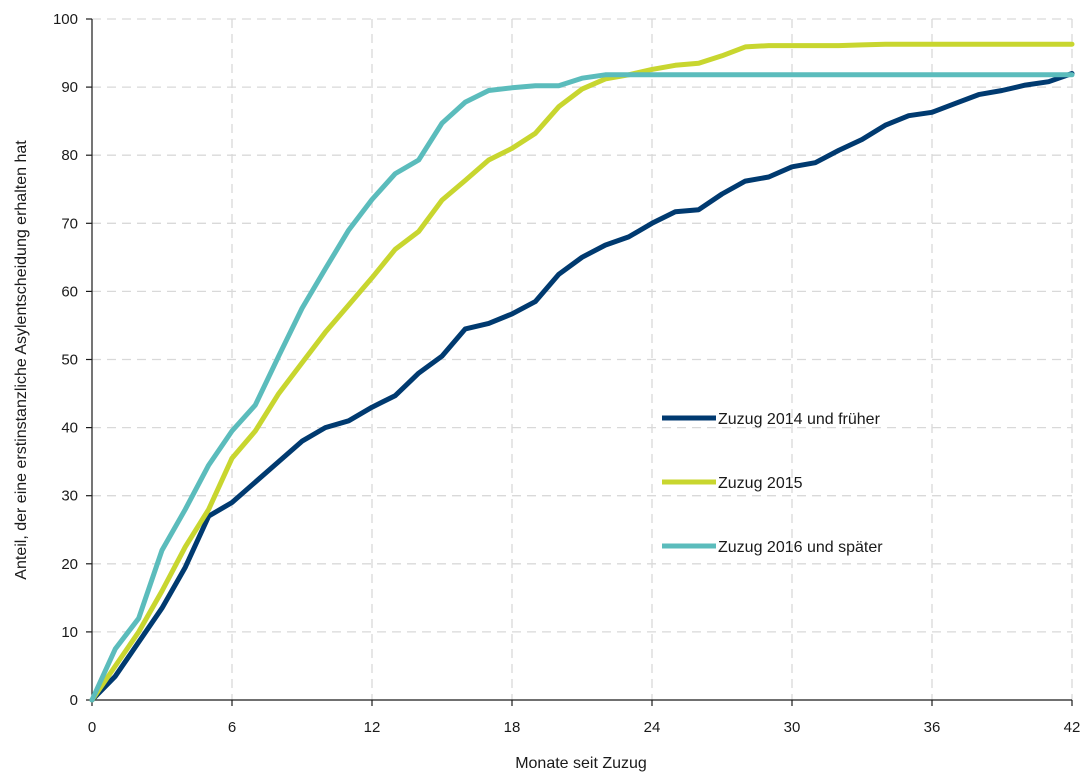 This screenshot has height=773, width=1088. I want to click on x-tick-label: 18, so click(512, 727).